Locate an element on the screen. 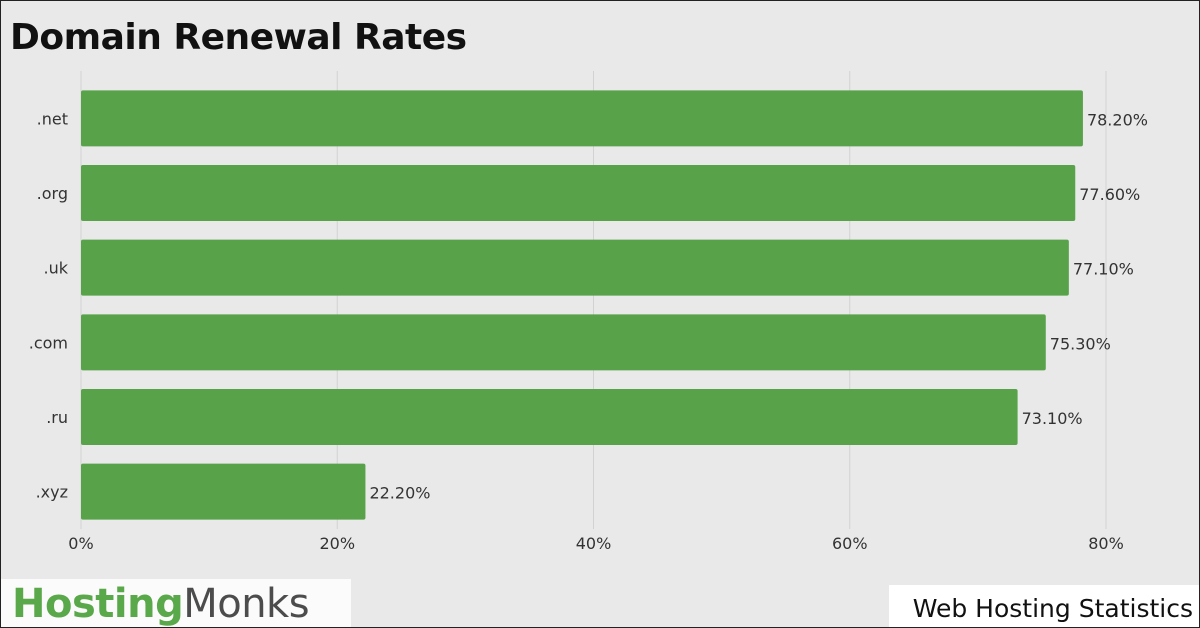  x-tick-label: 0% is located at coordinates (80, 543).